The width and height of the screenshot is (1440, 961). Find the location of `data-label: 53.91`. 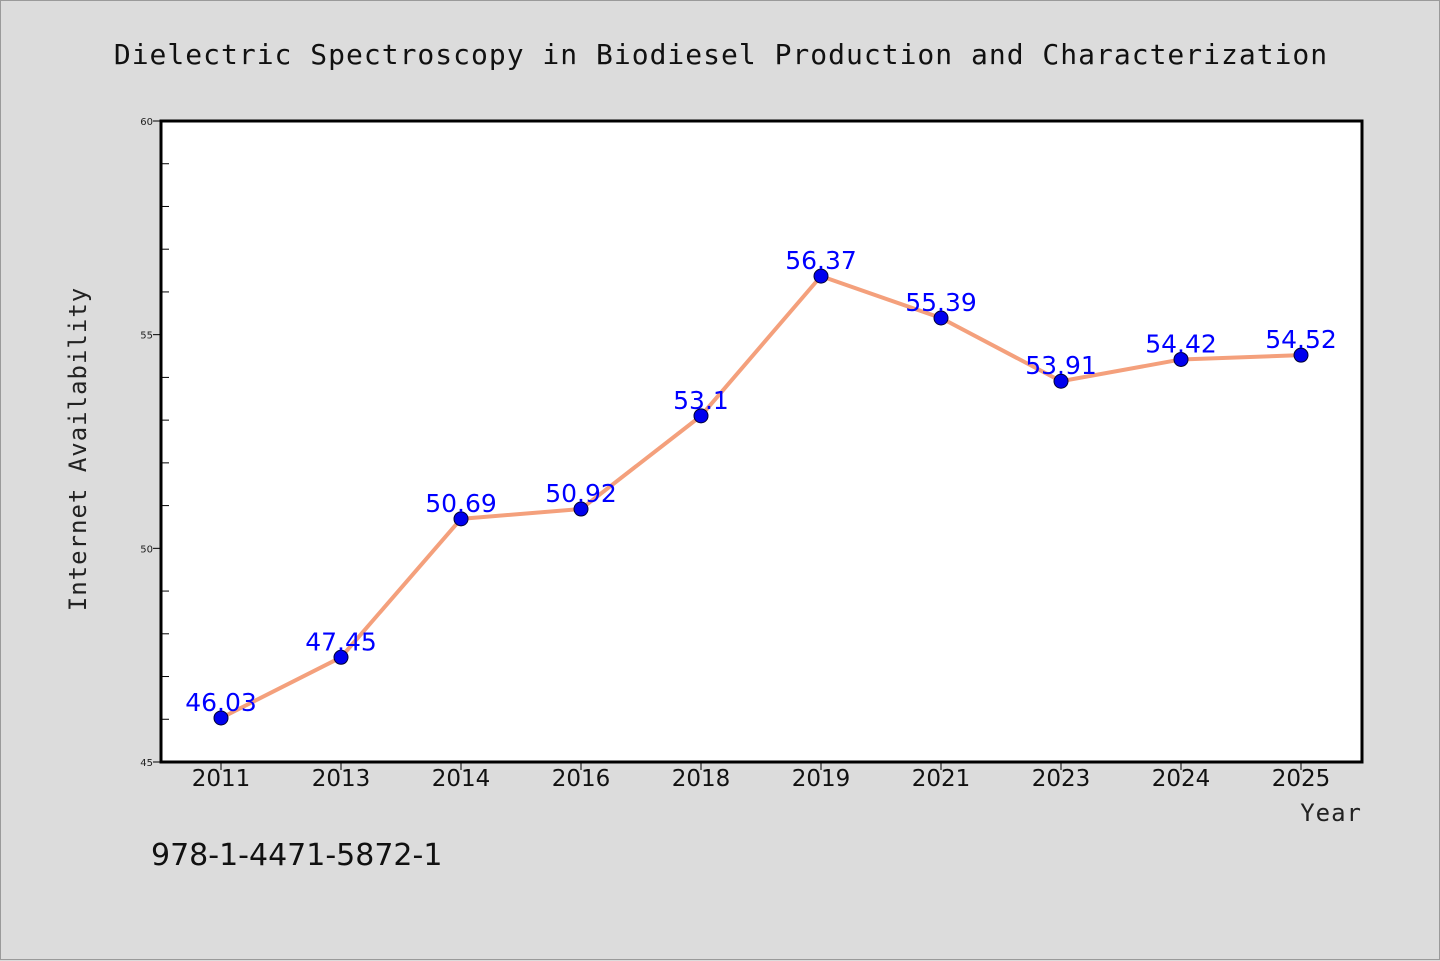

data-label: 53.91 is located at coordinates (1061, 365).